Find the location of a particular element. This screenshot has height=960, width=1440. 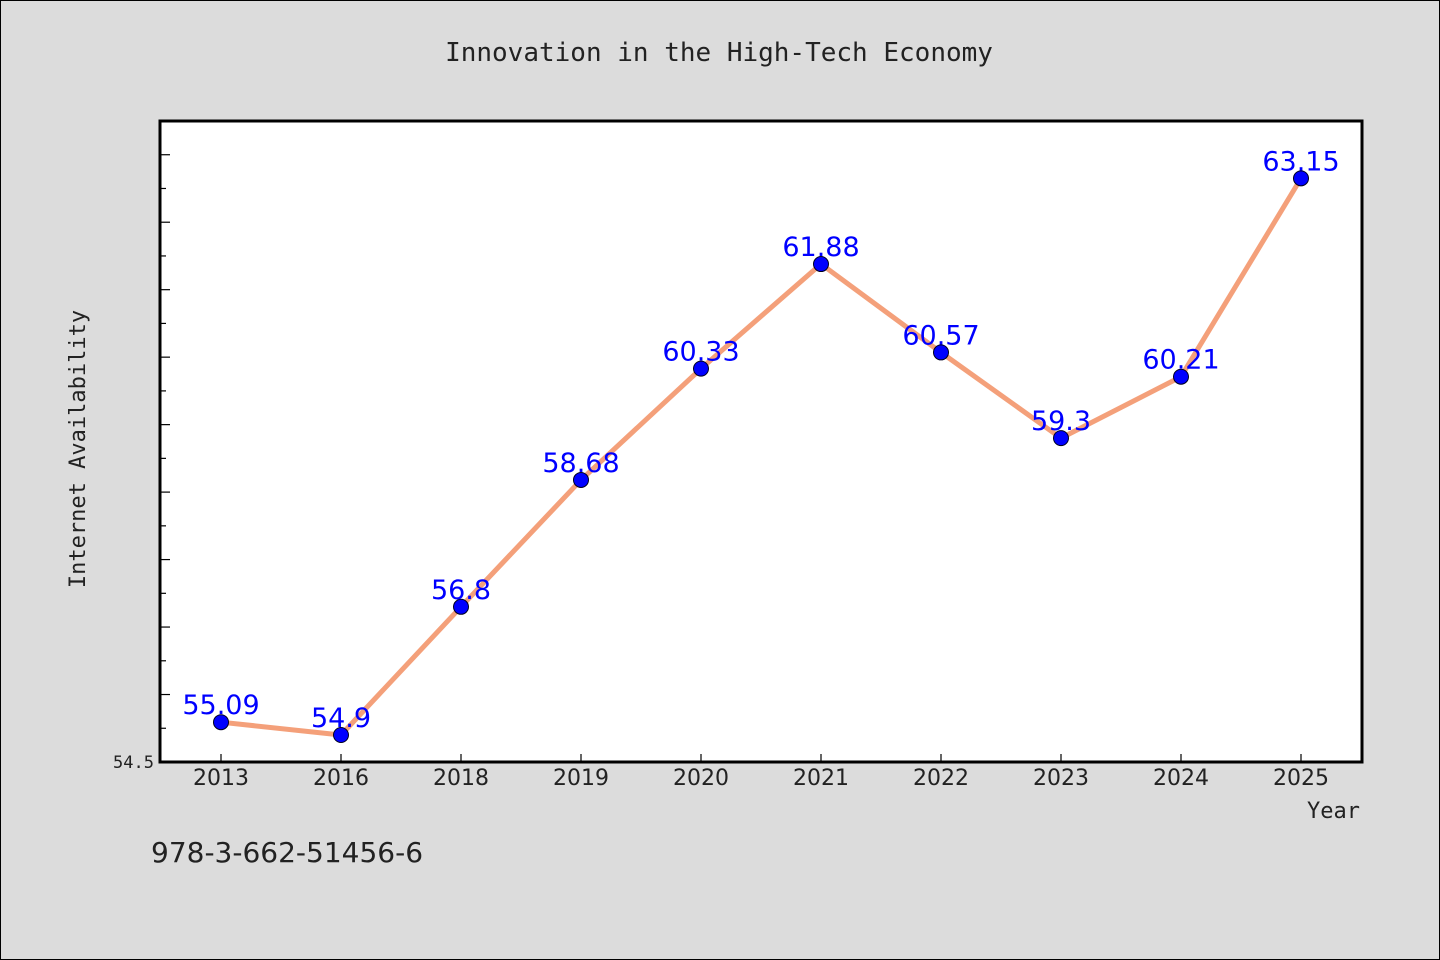

data-label: 60.21 is located at coordinates (1180, 360).